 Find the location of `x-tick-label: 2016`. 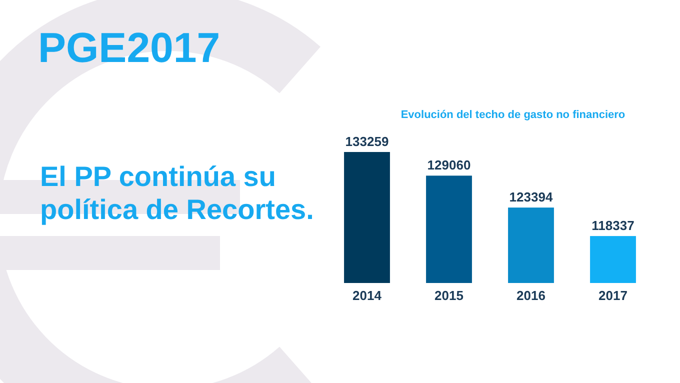

x-tick-label: 2016 is located at coordinates (531, 295).